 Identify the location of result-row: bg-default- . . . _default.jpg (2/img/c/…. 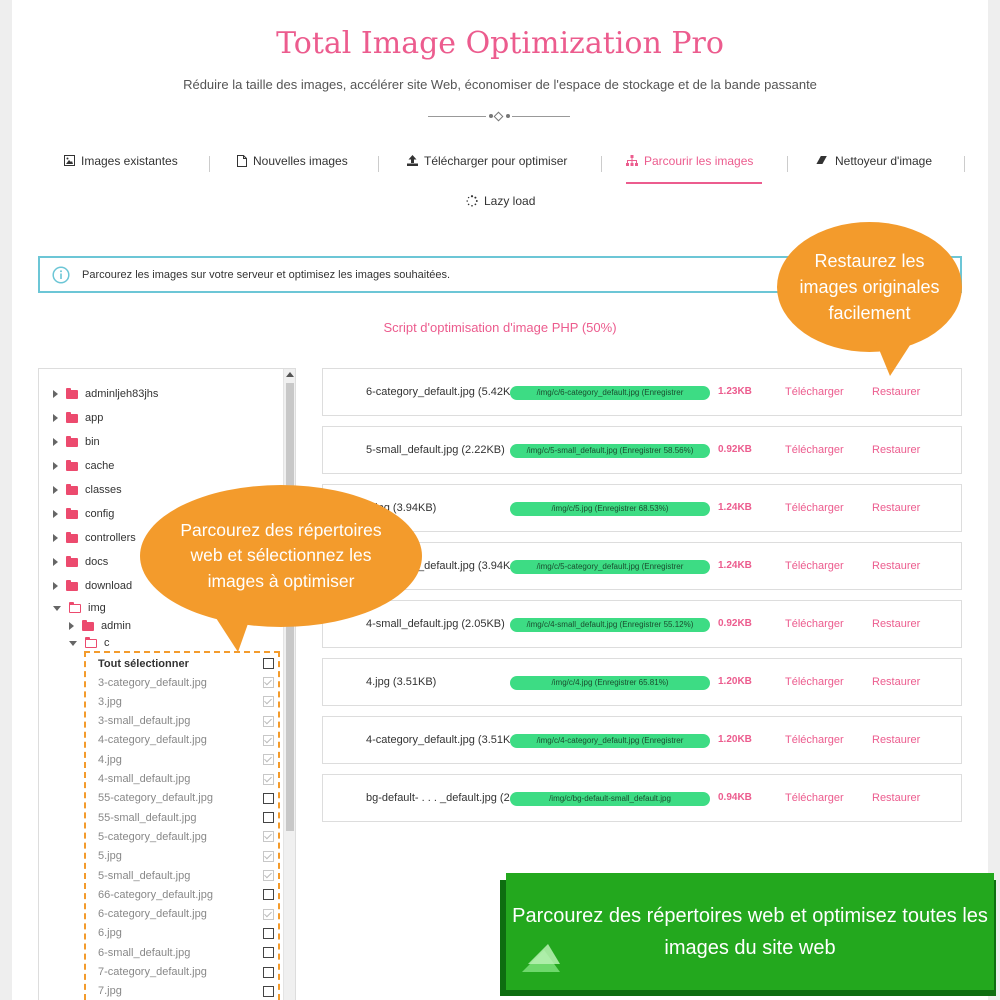
(642, 798).